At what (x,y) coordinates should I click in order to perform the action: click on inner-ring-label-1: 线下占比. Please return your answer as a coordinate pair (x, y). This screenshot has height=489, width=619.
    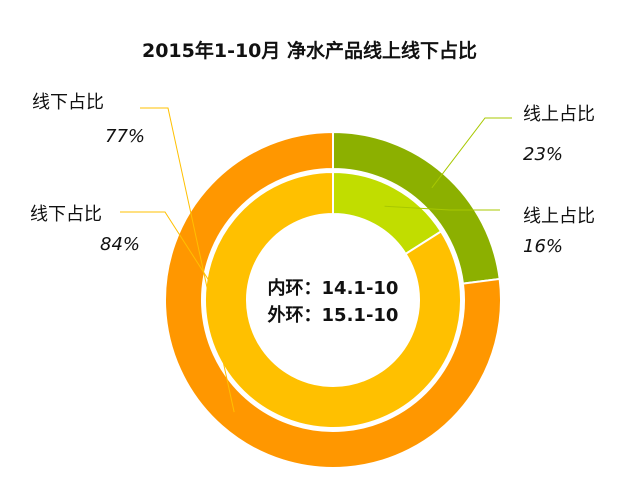
    Looking at the image, I should click on (66, 214).